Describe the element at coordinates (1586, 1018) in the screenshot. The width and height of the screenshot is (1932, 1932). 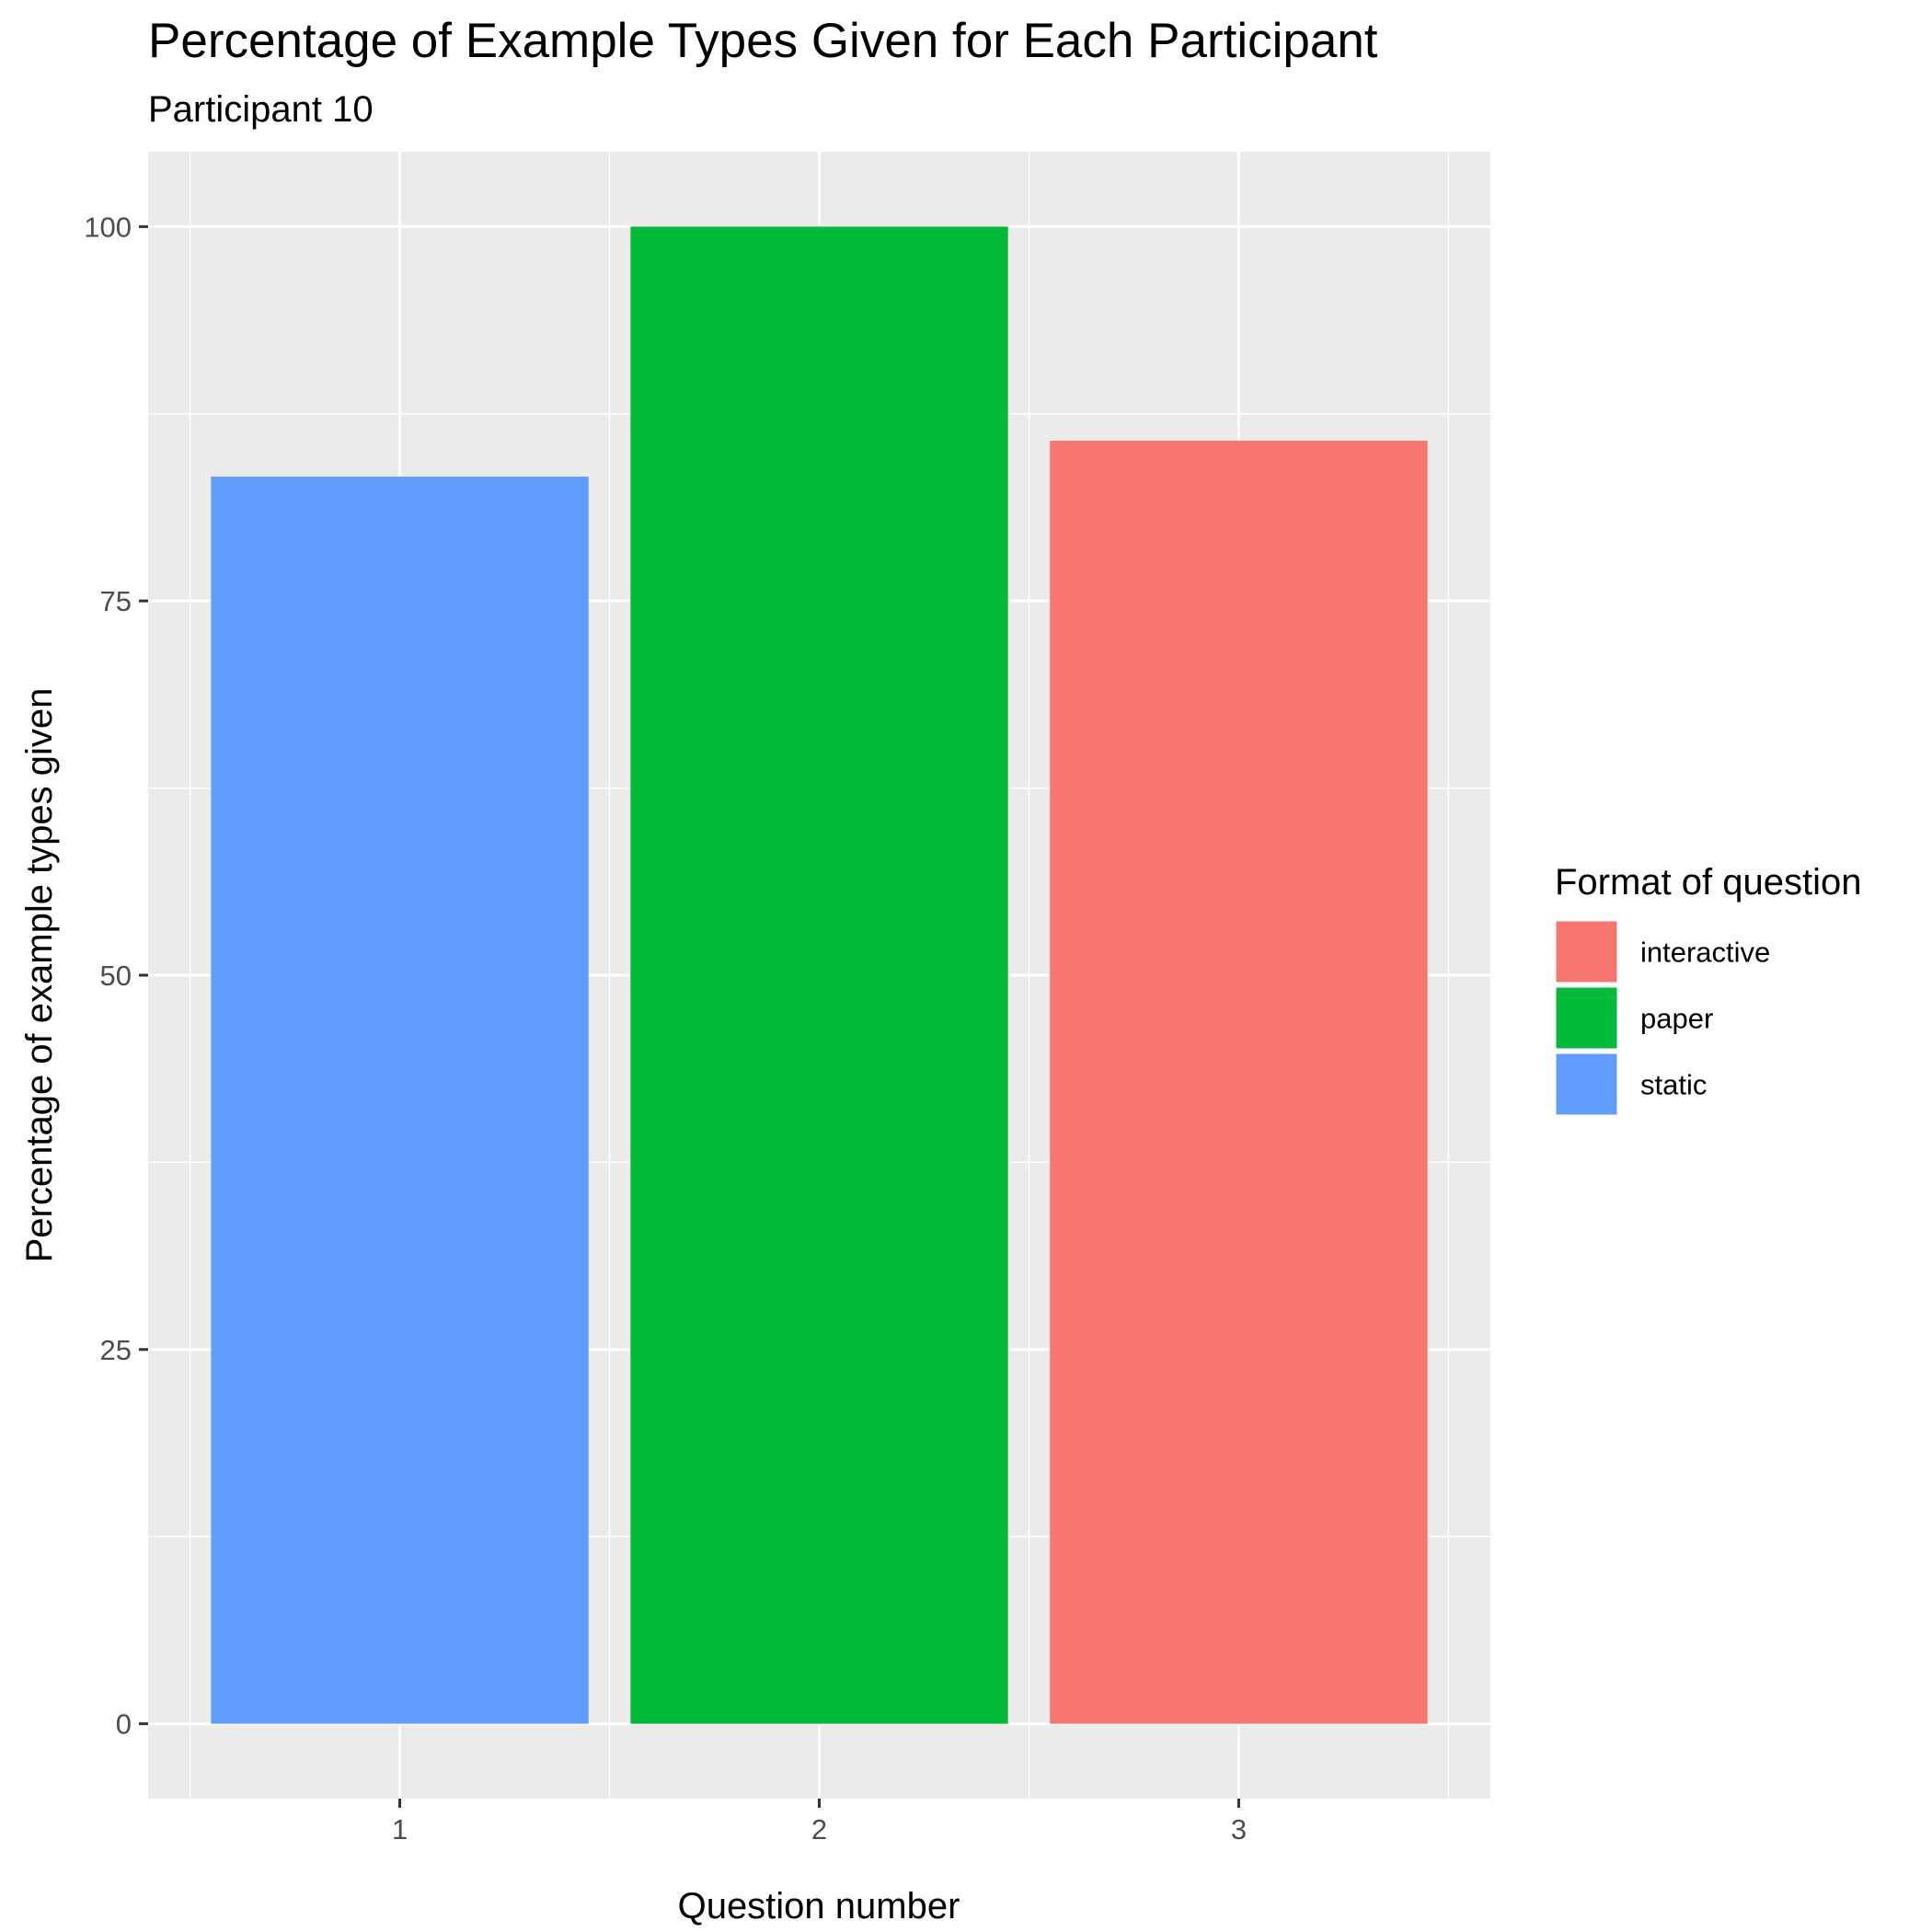
I see `legend-key-paper` at that location.